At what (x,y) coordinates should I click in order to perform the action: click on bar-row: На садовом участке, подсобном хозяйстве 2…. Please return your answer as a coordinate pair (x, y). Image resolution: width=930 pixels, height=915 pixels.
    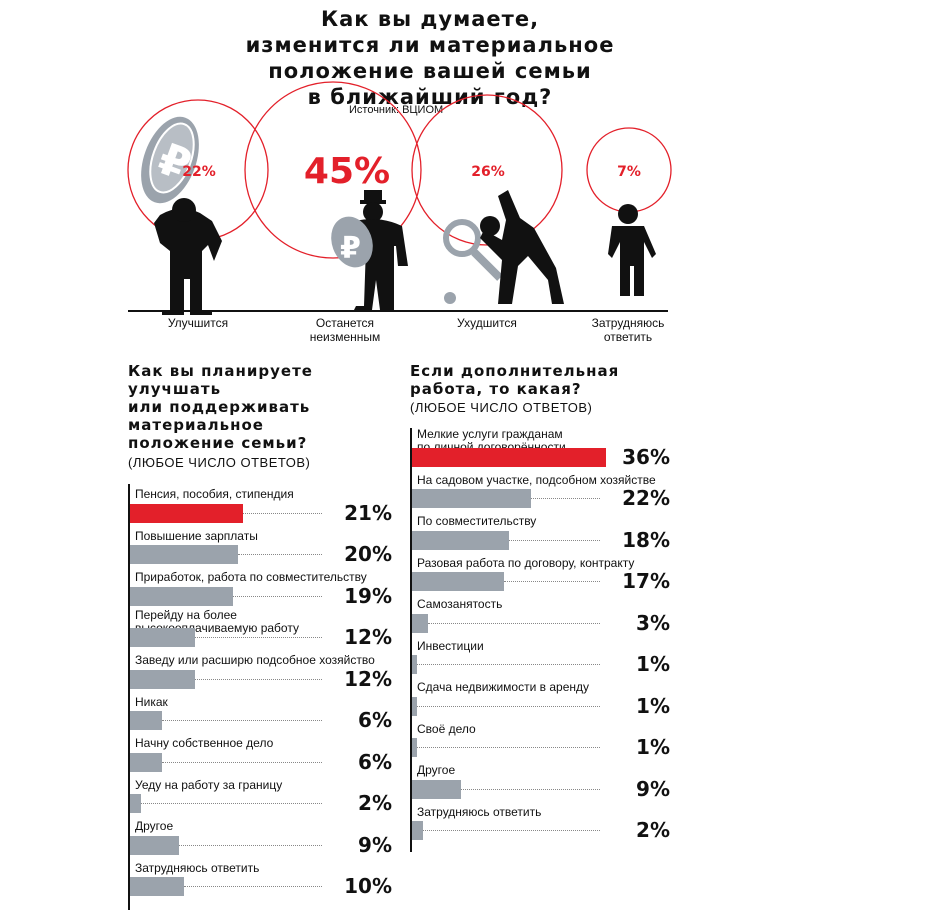
    Looking at the image, I should click on (541, 491).